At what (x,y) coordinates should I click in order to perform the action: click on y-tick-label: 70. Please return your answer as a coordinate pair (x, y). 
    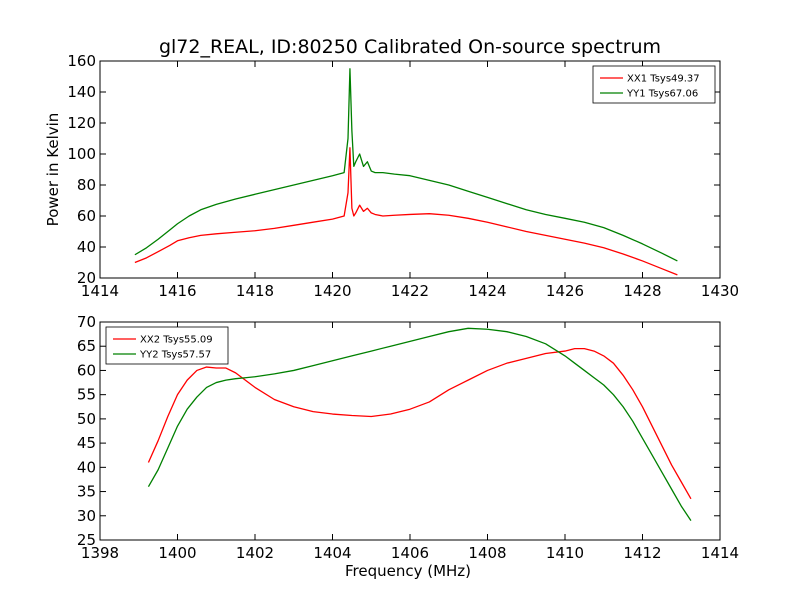
    Looking at the image, I should click on (86, 322).